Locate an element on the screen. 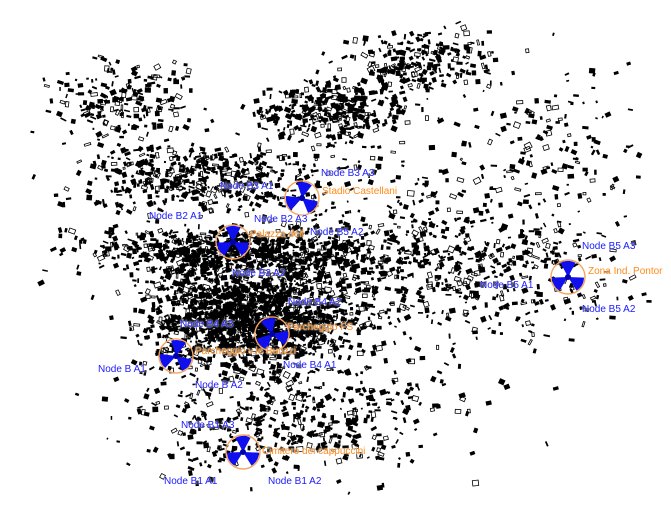  node-label-b1-a3: Node B1 A3 is located at coordinates (208, 425).